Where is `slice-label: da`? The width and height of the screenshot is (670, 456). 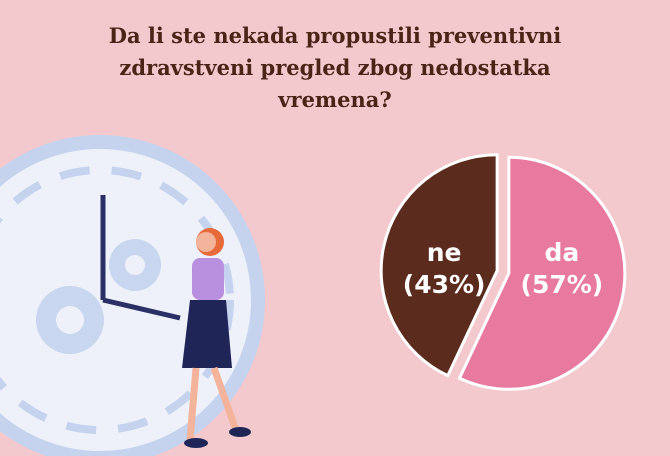
slice-label: da is located at coordinates (561, 252).